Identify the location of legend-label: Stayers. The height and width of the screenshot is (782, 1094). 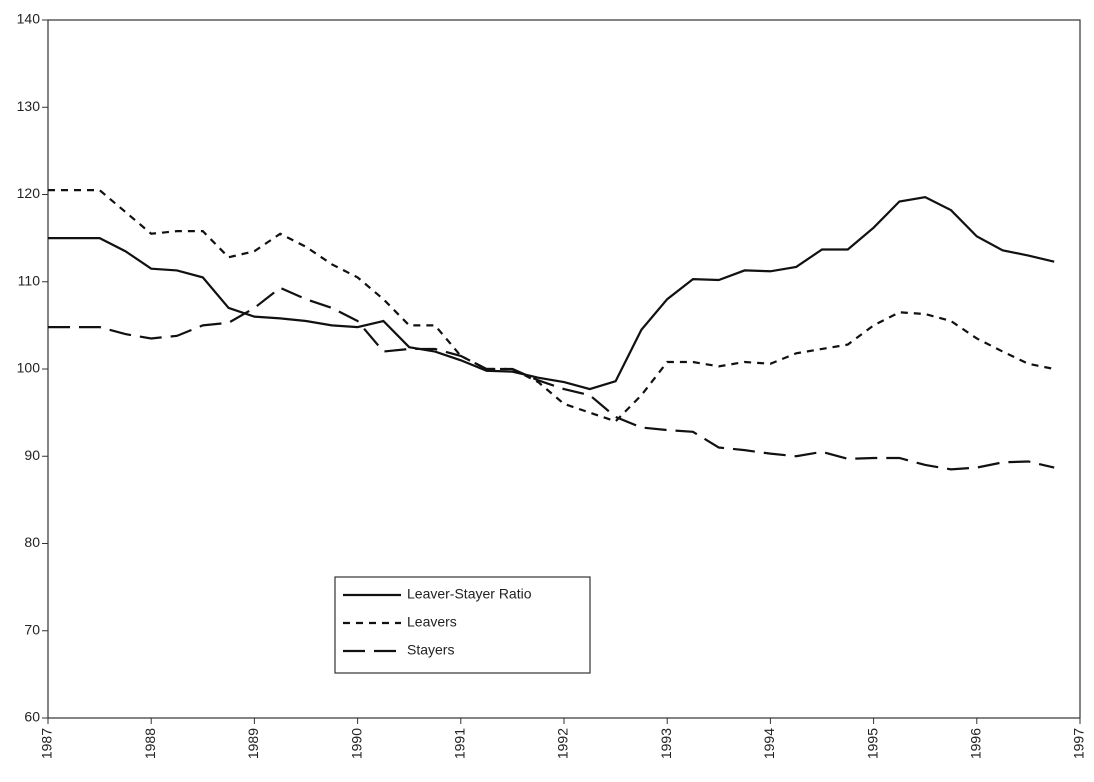
(430, 650).